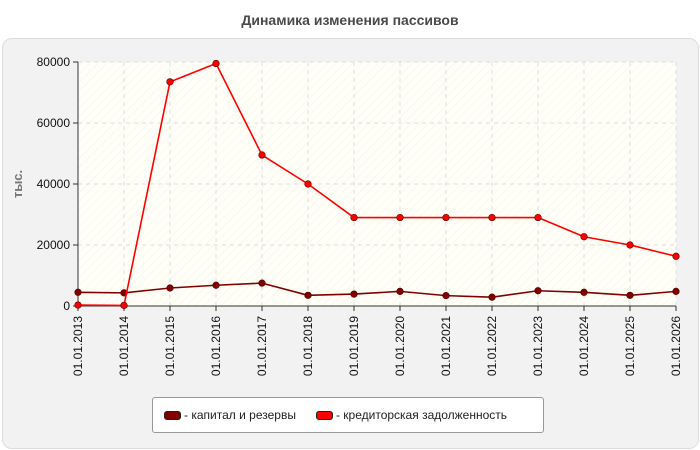 Image resolution: width=700 pixels, height=450 pixels. What do you see at coordinates (54, 123) in the screenshot?
I see `y-tick-label: 60000` at bounding box center [54, 123].